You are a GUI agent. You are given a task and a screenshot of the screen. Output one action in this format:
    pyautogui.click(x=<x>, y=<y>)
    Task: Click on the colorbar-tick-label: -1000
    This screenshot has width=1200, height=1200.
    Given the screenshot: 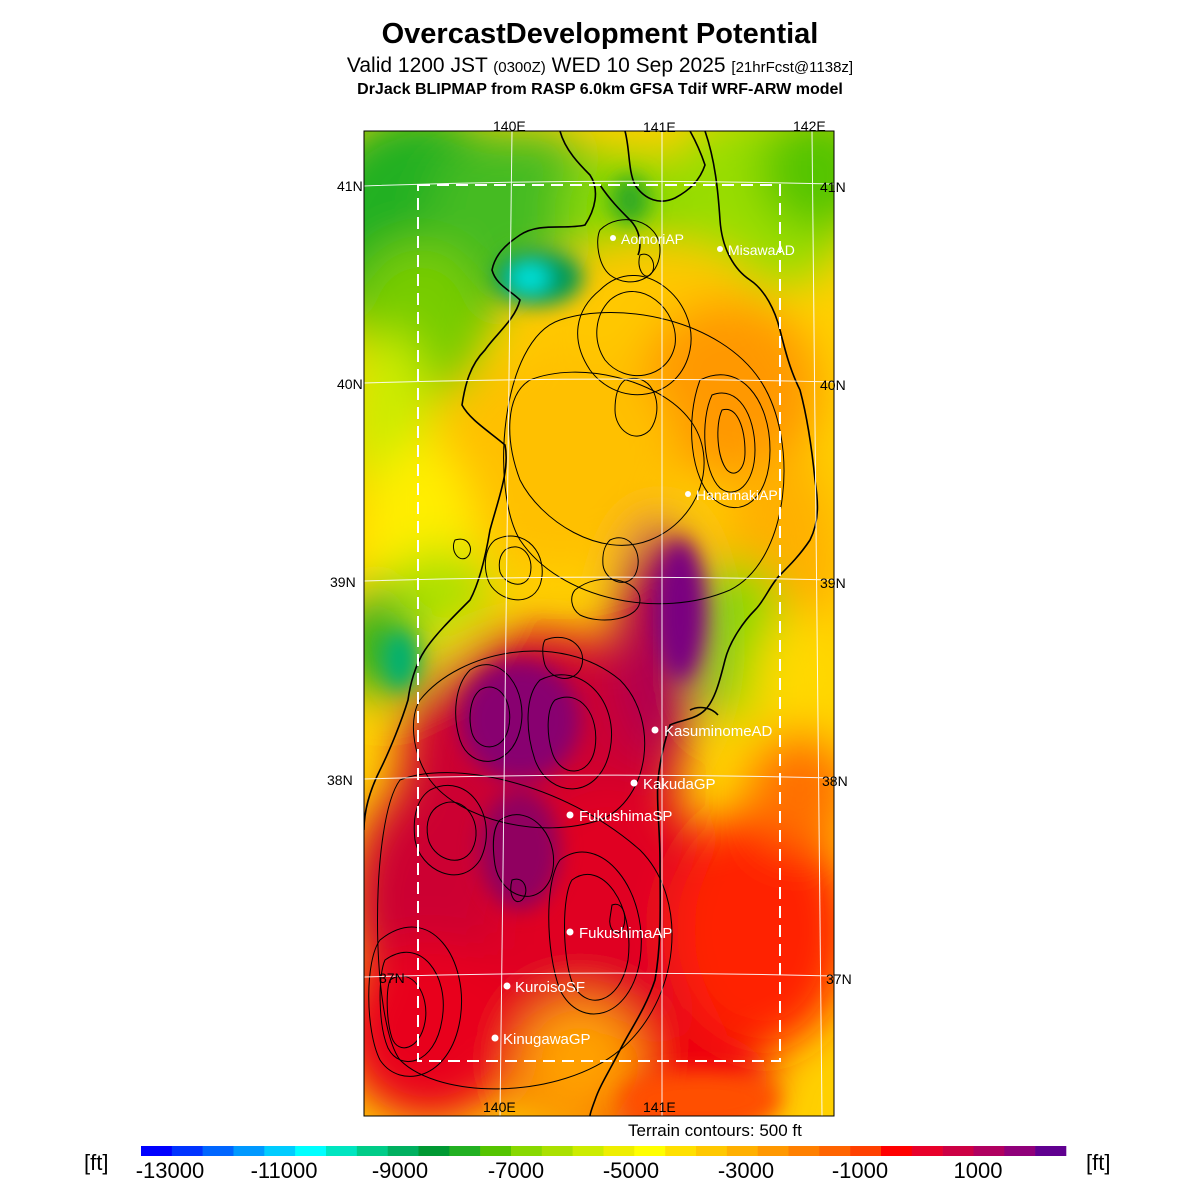 What is the action you would take?
    pyautogui.click(x=860, y=1170)
    